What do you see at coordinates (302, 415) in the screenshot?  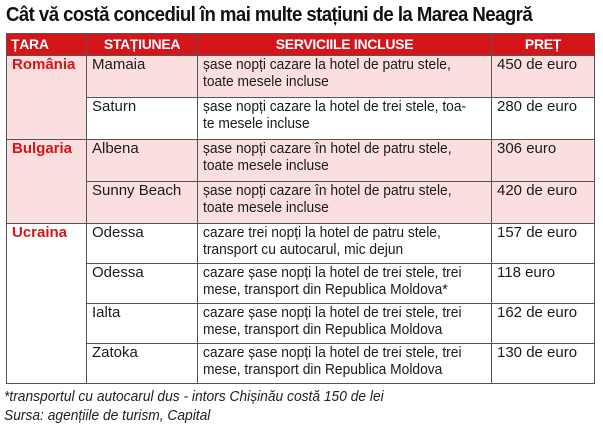 I see `source-note: Sursa: agențiile de turism, Capital` at bounding box center [302, 415].